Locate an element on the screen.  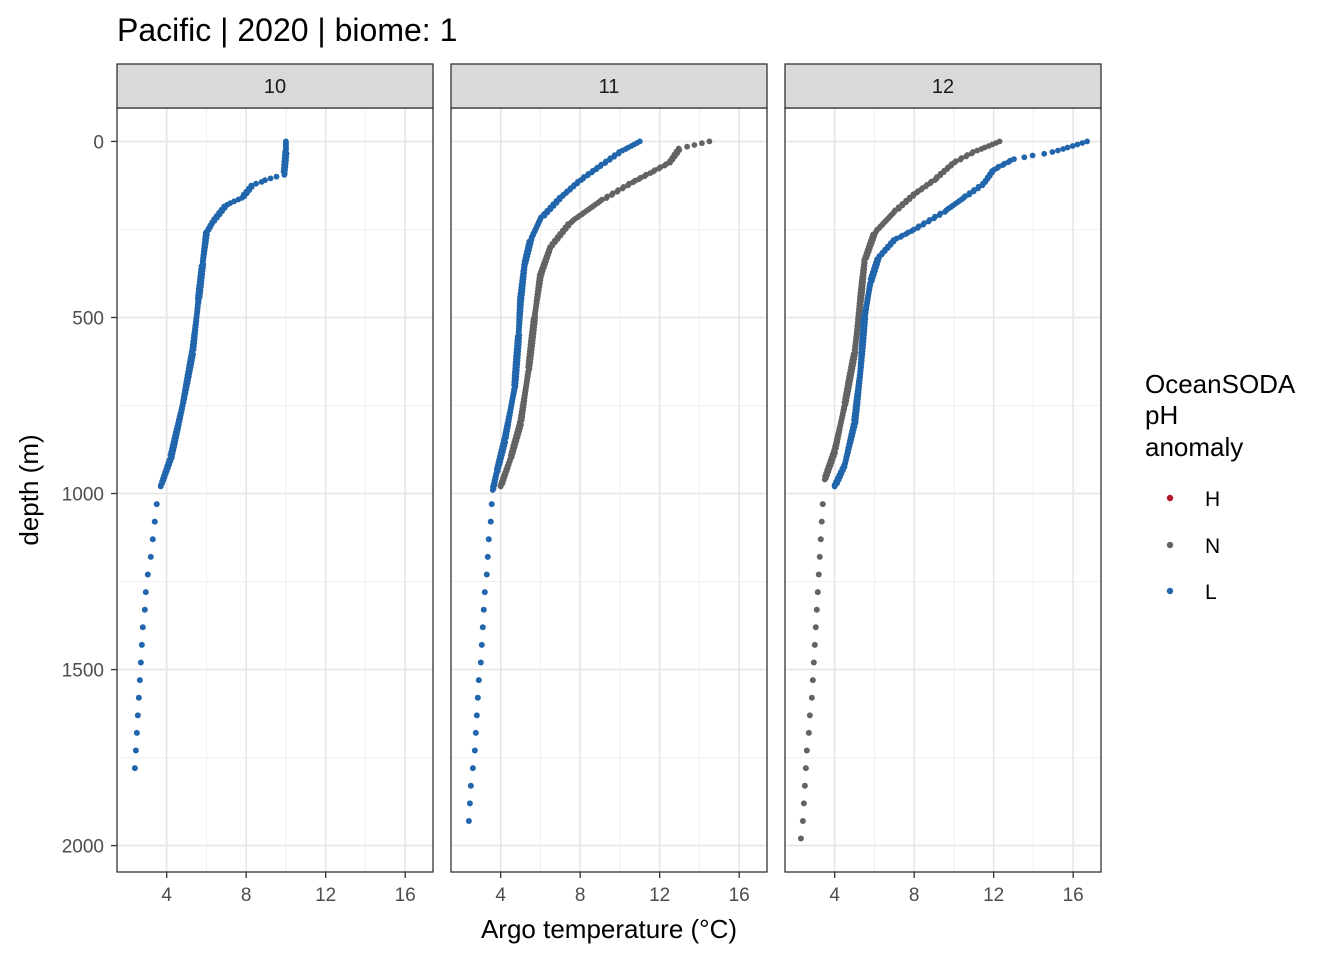
legend: OceanSODA pH anomaly HNL is located at coordinates (1220, 486).